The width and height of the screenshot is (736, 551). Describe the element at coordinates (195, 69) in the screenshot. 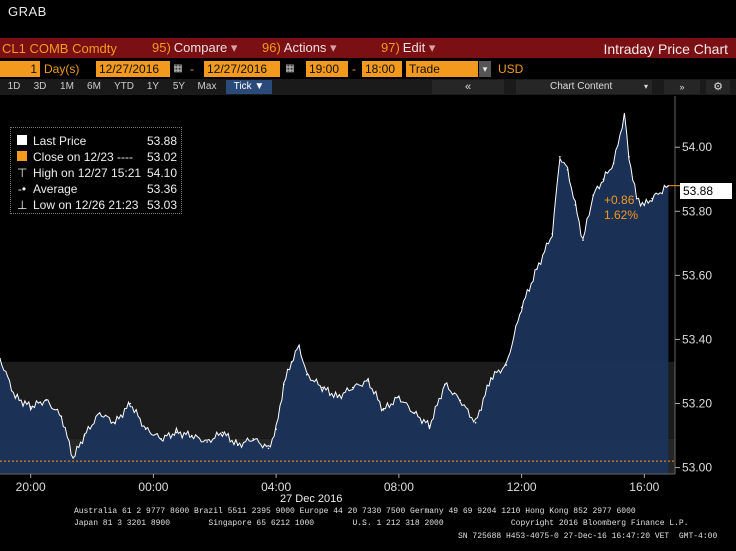

I see `date-range-dash: -` at that location.